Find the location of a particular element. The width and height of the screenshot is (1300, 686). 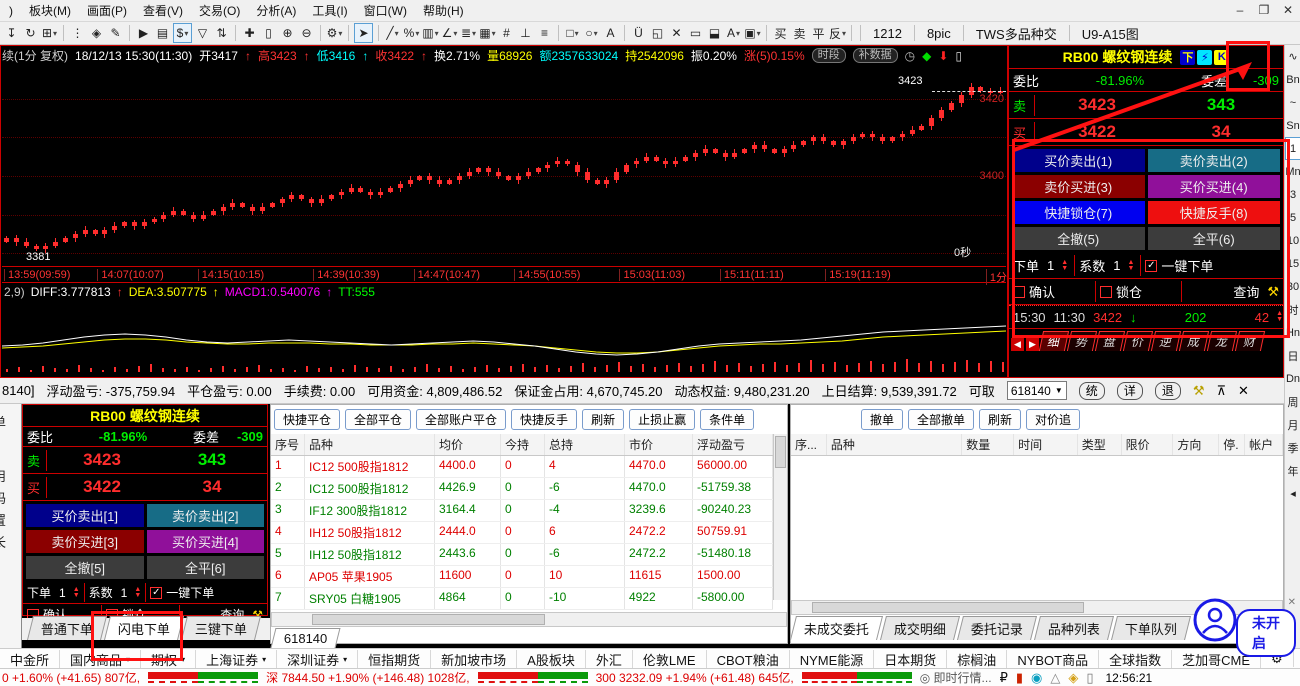

toolbar-icon: ⊞ ▾ is located at coordinates (49, 33).